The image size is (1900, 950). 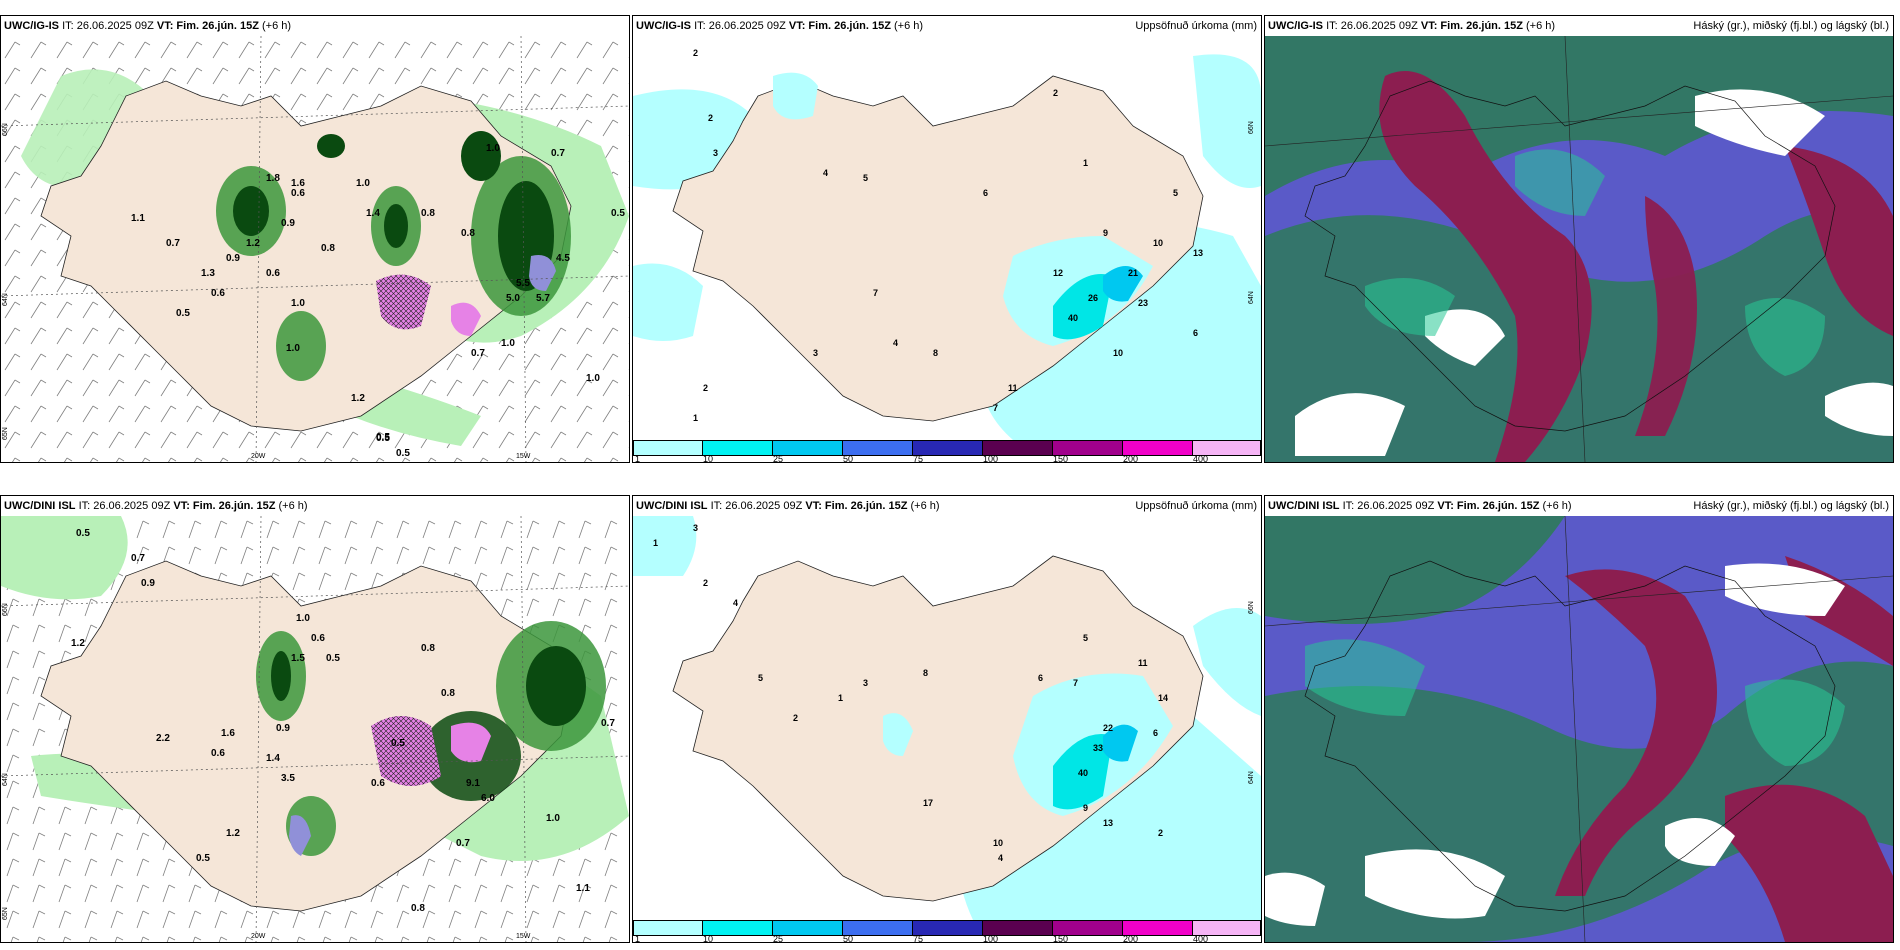 What do you see at coordinates (1061, 938) in the screenshot?
I see `colorbar-tick: 150` at bounding box center [1061, 938].